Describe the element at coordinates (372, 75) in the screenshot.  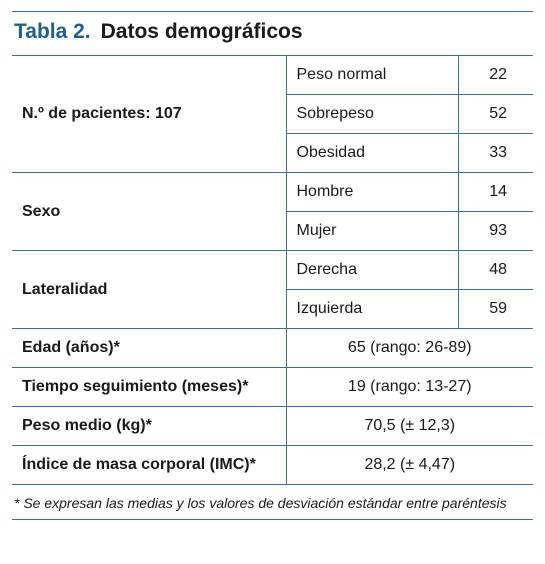
I see `category: Peso normal` at that location.